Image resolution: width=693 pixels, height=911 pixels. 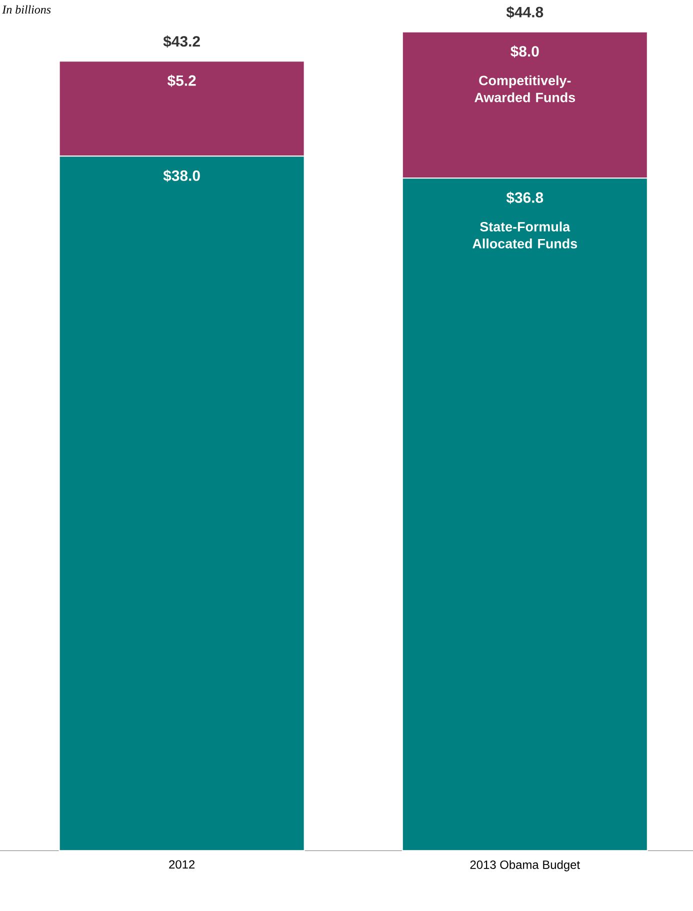 I want to click on data-label: $36.8, so click(x=525, y=198).